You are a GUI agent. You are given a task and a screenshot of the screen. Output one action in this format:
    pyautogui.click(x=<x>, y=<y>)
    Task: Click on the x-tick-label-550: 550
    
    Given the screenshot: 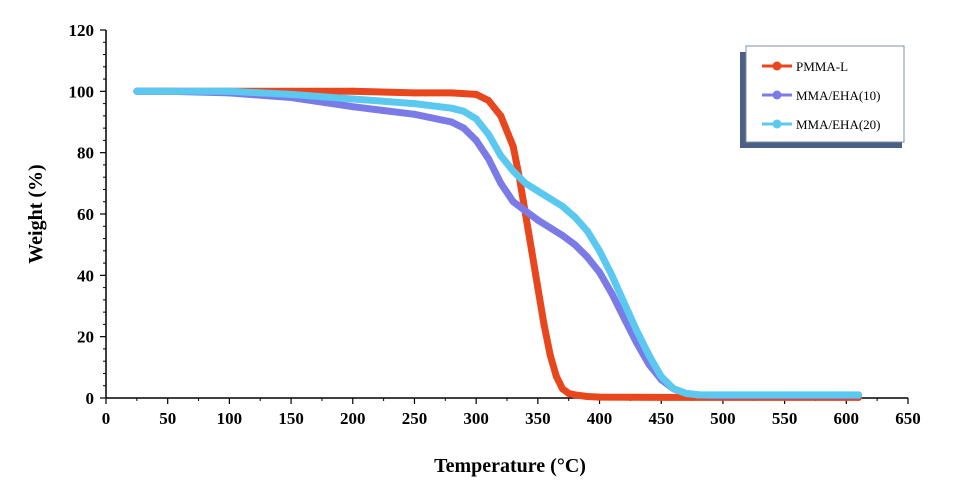 What is the action you would take?
    pyautogui.click(x=785, y=418)
    